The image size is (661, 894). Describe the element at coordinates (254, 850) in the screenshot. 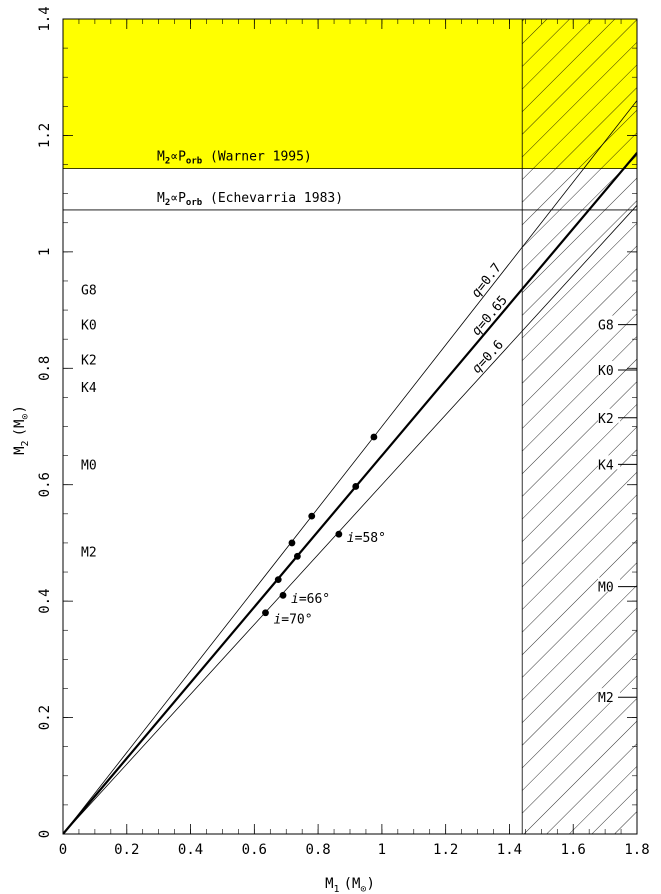

I see `x-tick-label: 0.6` at that location.